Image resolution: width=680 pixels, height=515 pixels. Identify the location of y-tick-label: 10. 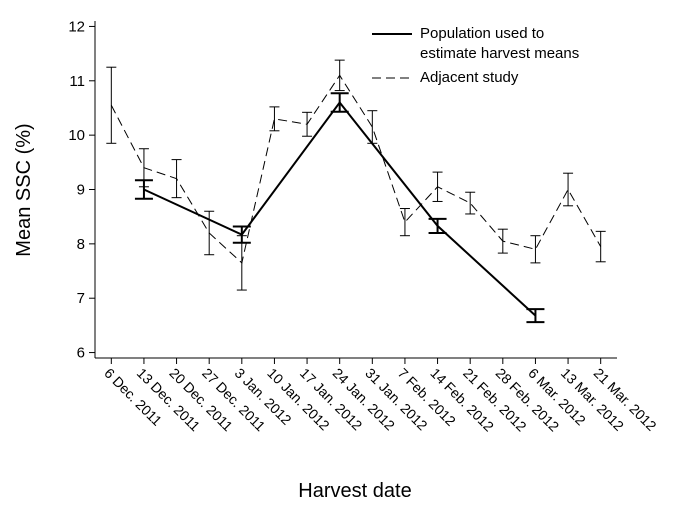
(76, 135).